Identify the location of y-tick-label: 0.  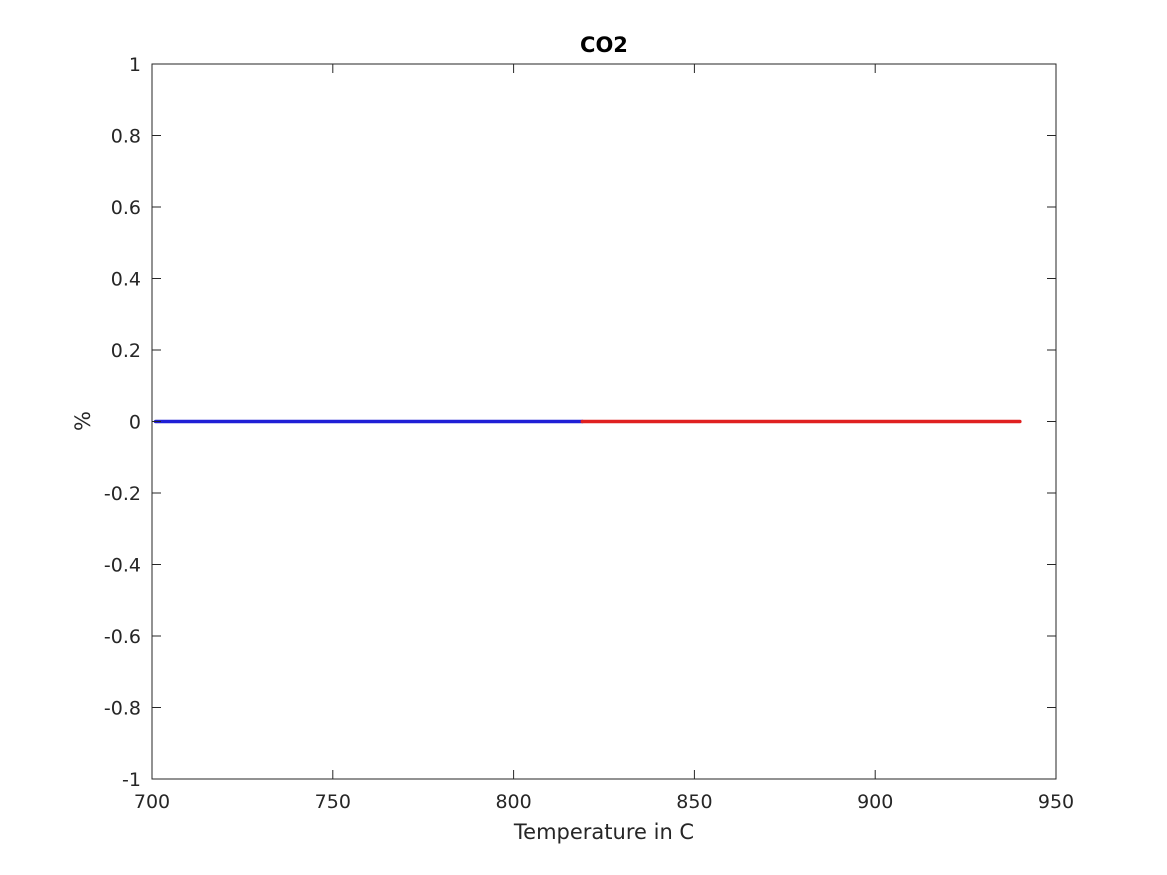
(135, 423).